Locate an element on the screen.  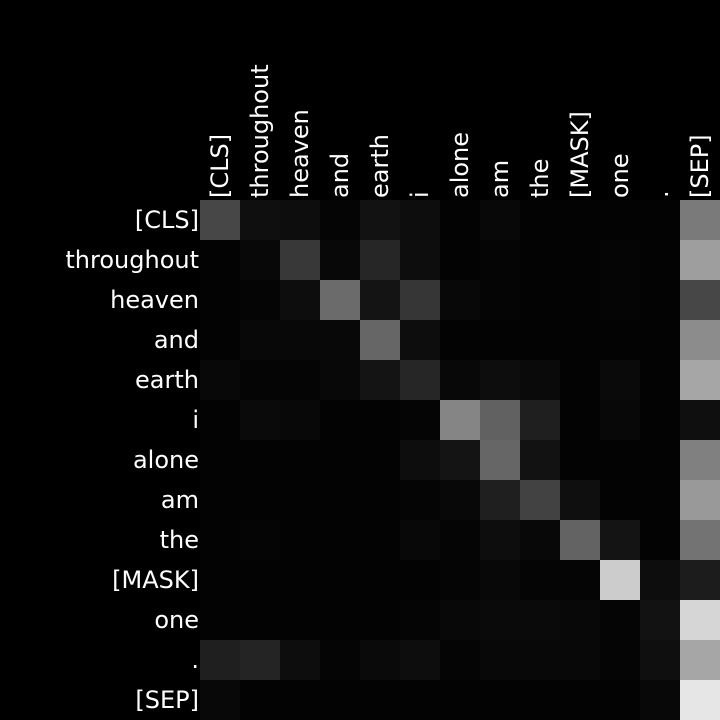
column-token-label: i is located at coordinates (420, 194).